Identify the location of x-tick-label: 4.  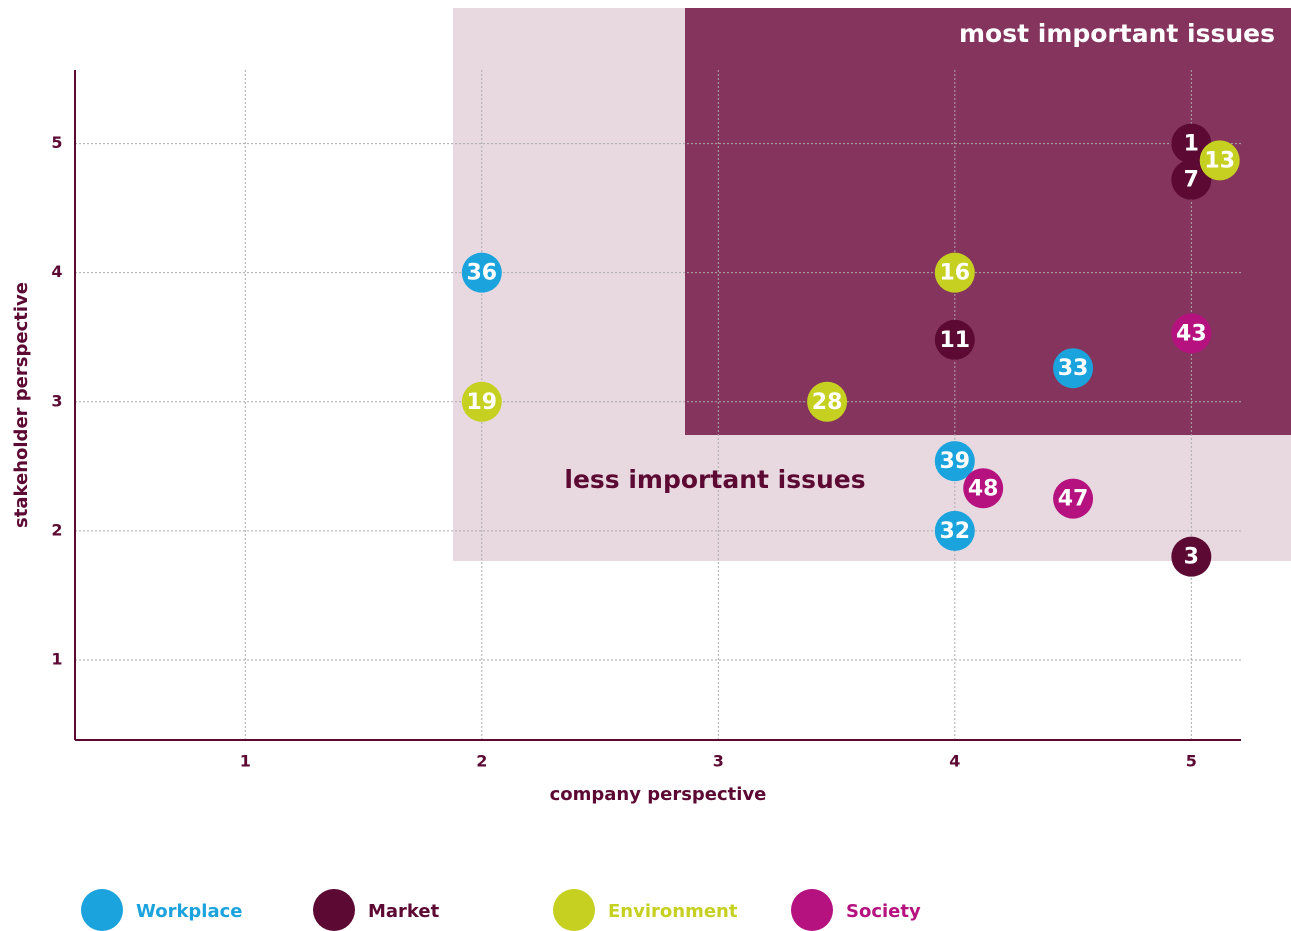
(954, 761).